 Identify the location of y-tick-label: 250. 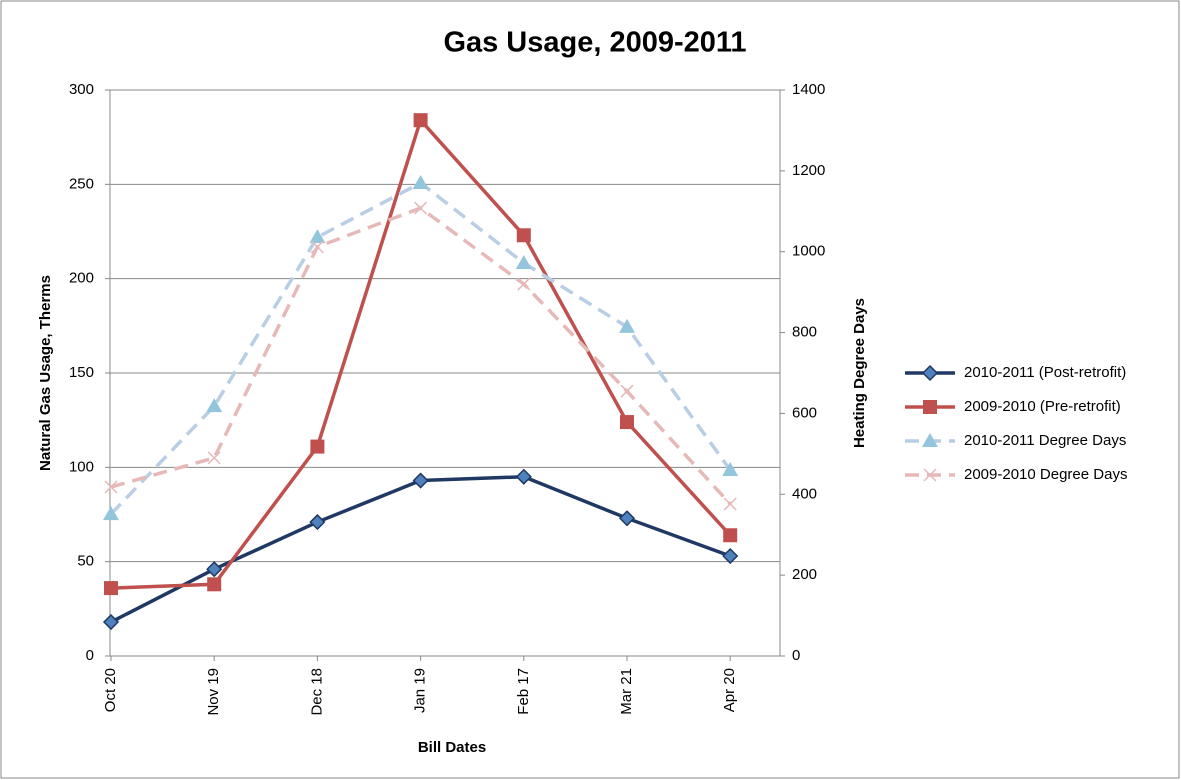
(81, 183).